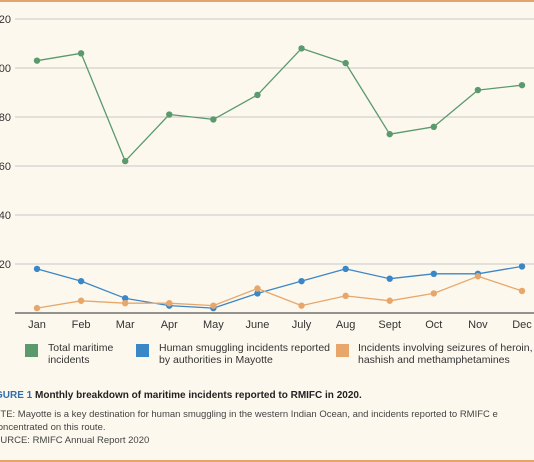  I want to click on y-tick-label: 80, so click(5, 118).